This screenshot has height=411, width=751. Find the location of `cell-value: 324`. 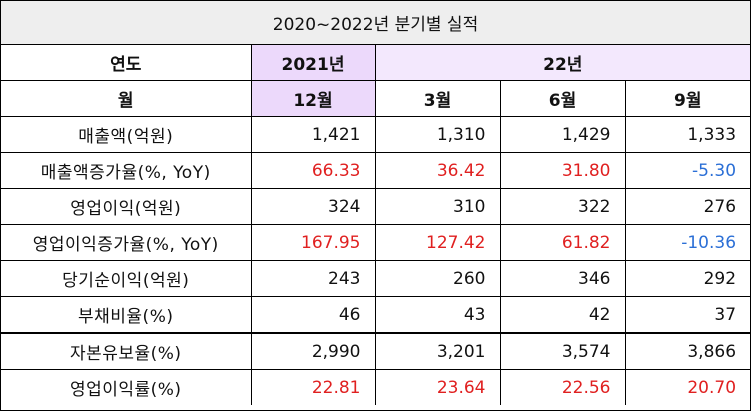

cell-value: 324 is located at coordinates (313, 206).